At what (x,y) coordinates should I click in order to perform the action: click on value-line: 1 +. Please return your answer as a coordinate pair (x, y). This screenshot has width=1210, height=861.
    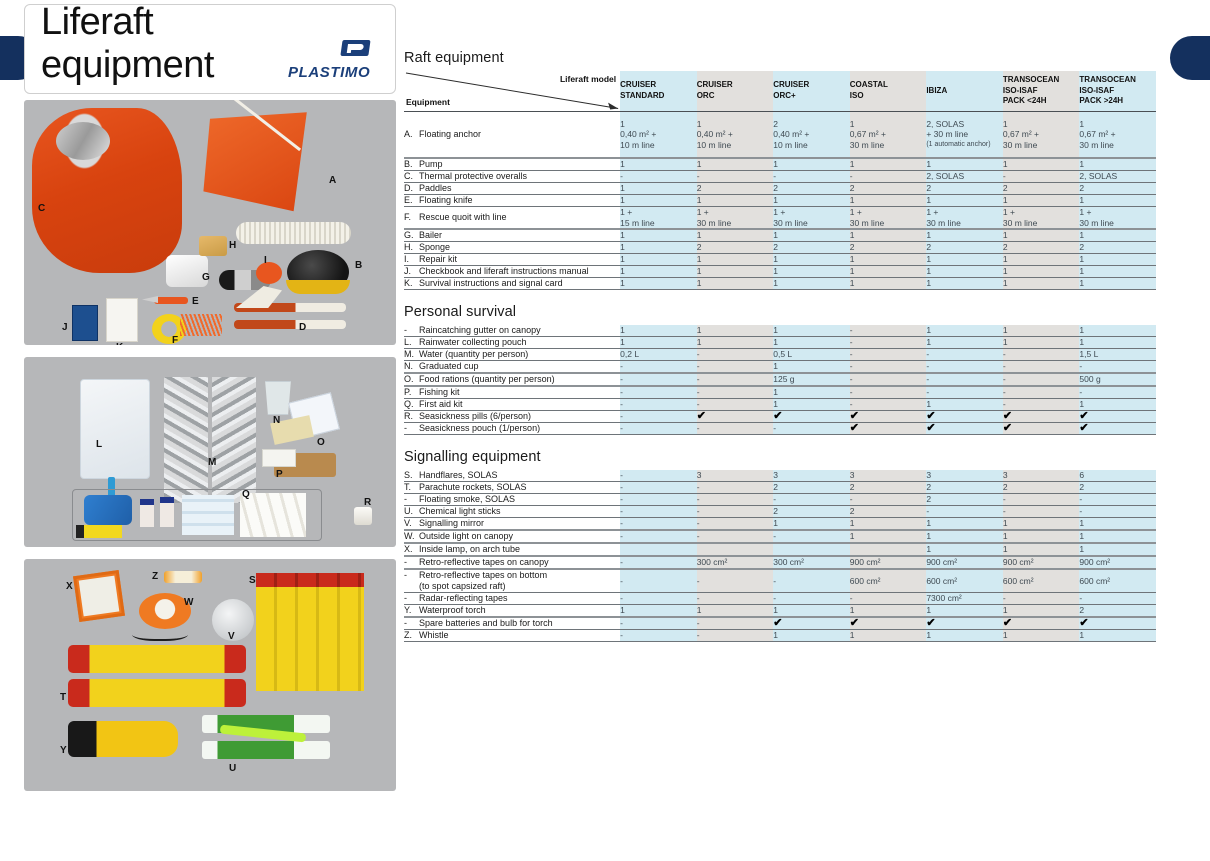
    Looking at the image, I should click on (932, 212).